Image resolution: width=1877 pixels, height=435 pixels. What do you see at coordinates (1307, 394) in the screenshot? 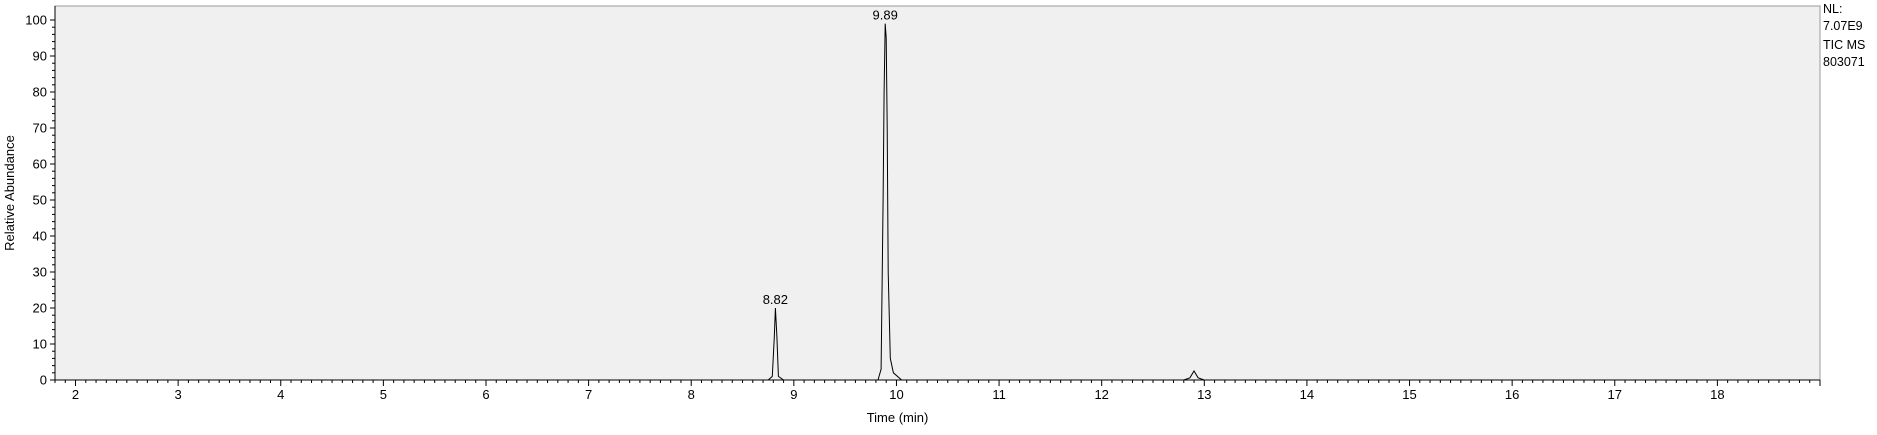
I see `x-tick-label: 14` at bounding box center [1307, 394].